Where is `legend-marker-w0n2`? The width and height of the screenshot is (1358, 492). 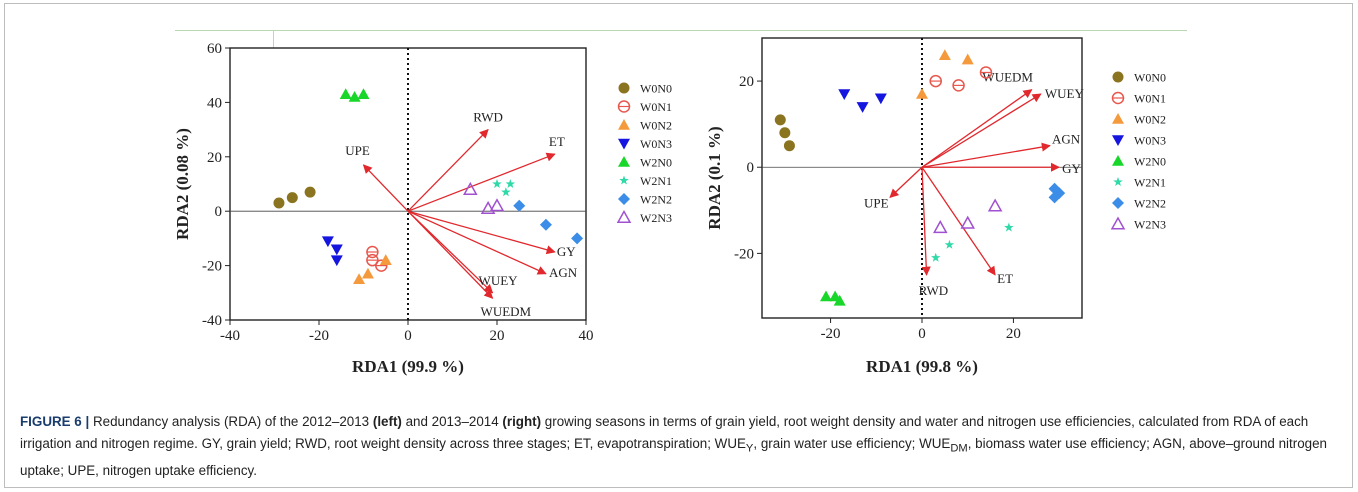 legend-marker-w0n2 is located at coordinates (624, 124).